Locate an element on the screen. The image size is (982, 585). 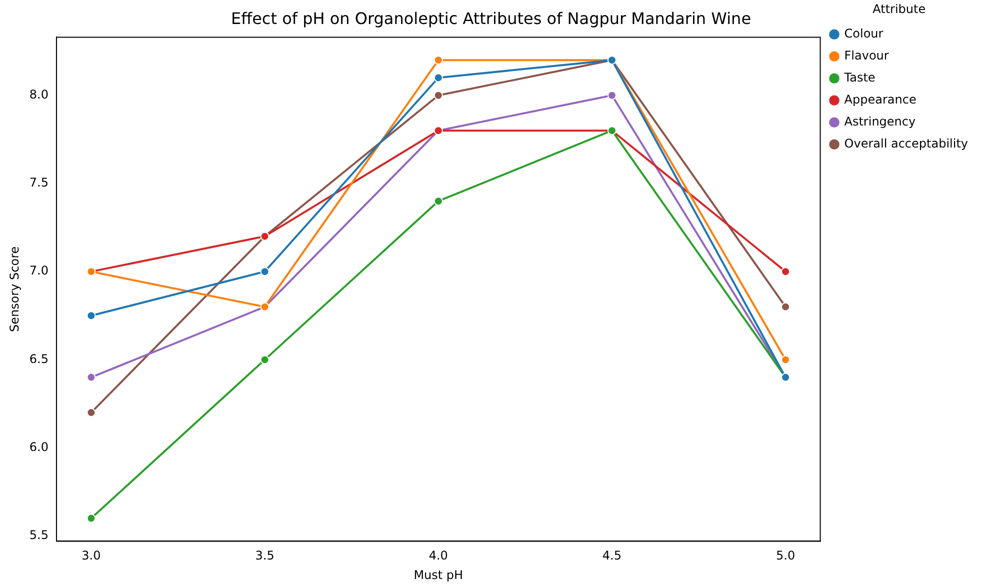
x-tick-label: 3.0 is located at coordinates (91, 555).